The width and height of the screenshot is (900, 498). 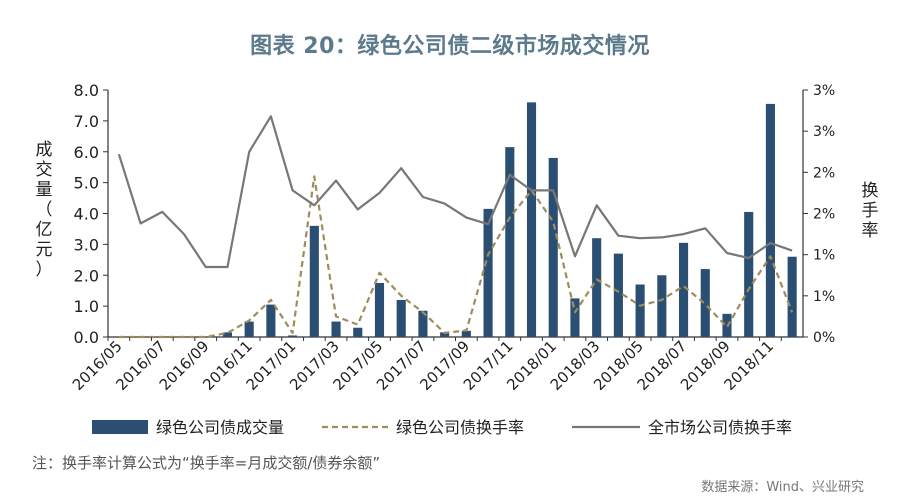 What do you see at coordinates (206, 463) in the screenshot?
I see `footnote: 注：换手率计算公式为“换手率=月成交额/债券余额”` at bounding box center [206, 463].